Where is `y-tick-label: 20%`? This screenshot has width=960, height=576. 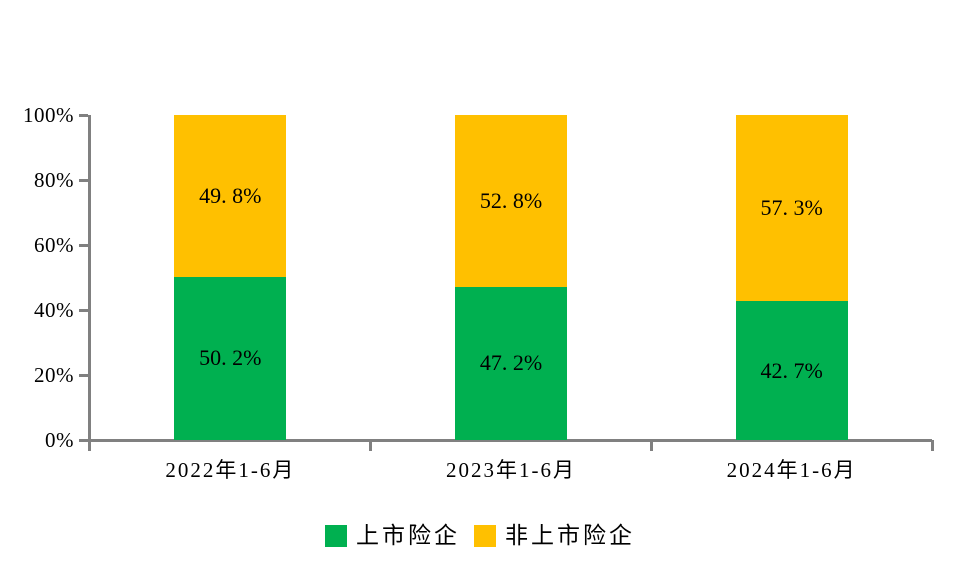 y-tick-label: 20% is located at coordinates (54, 375).